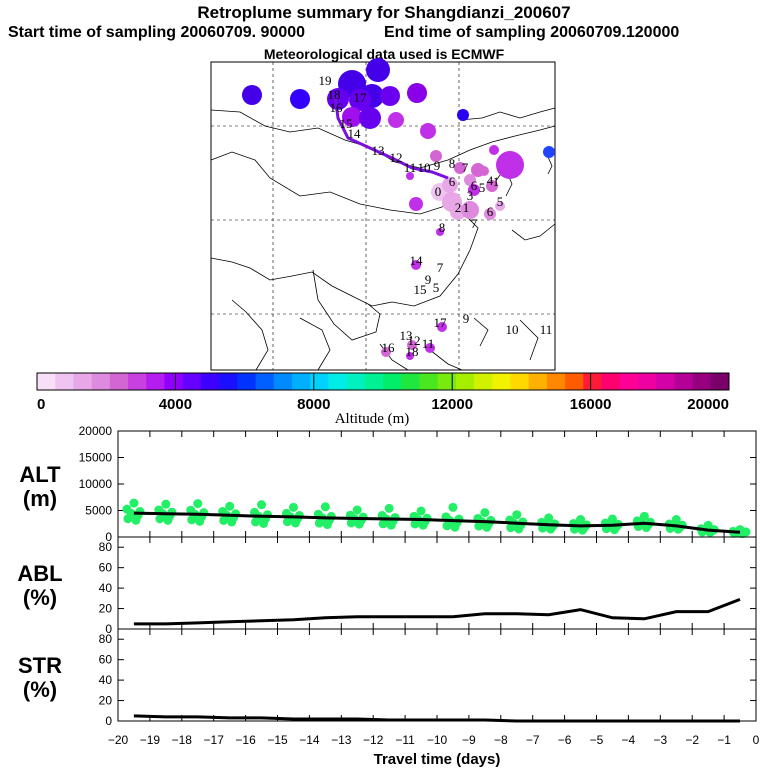  What do you see at coordinates (150, 740) in the screenshot?
I see `x-tick-label: −19` at bounding box center [150, 740].